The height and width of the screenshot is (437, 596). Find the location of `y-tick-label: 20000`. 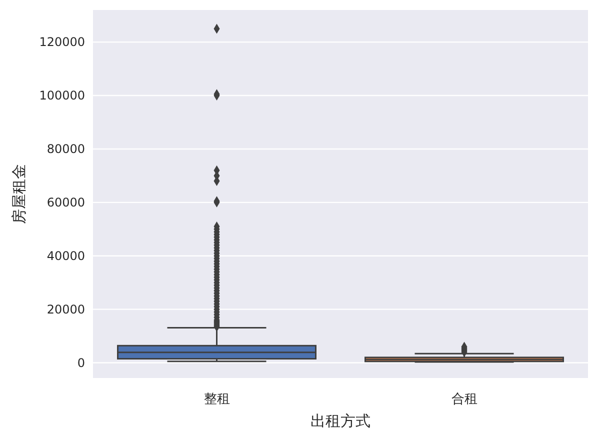

y-tick-label: 20000 is located at coordinates (65, 309).